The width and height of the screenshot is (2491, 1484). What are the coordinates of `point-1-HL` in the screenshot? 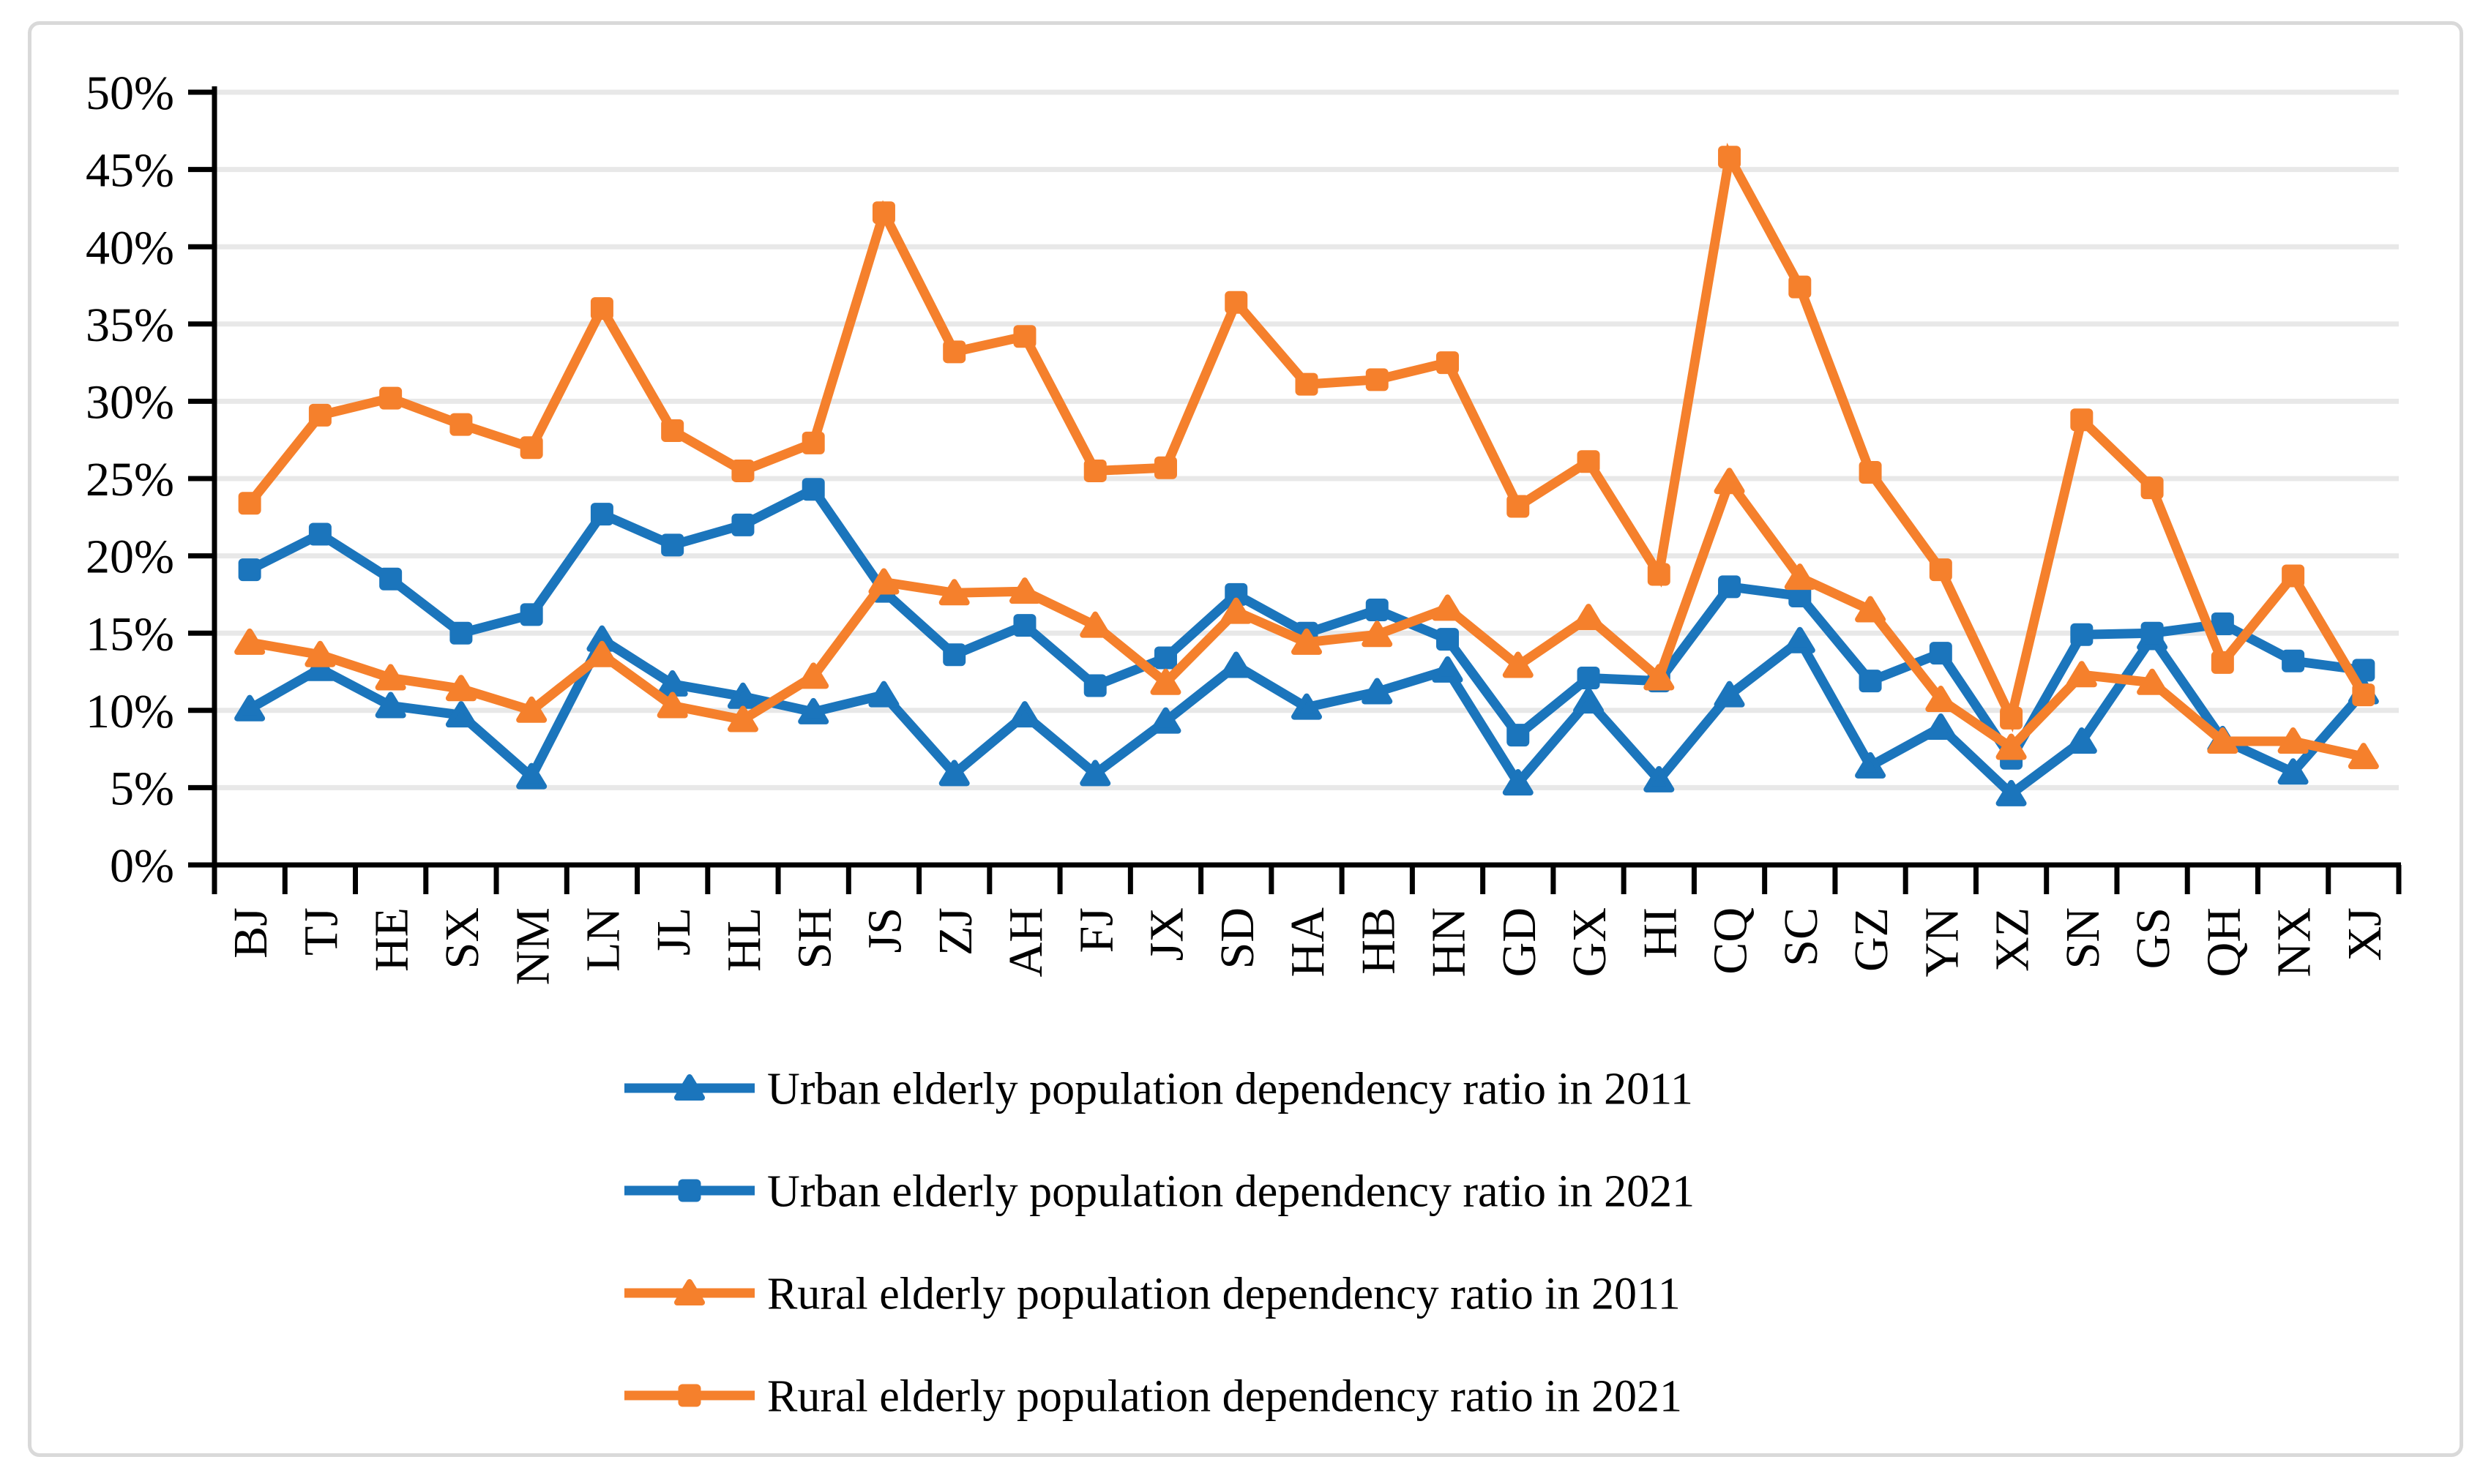 It's located at (743, 524).